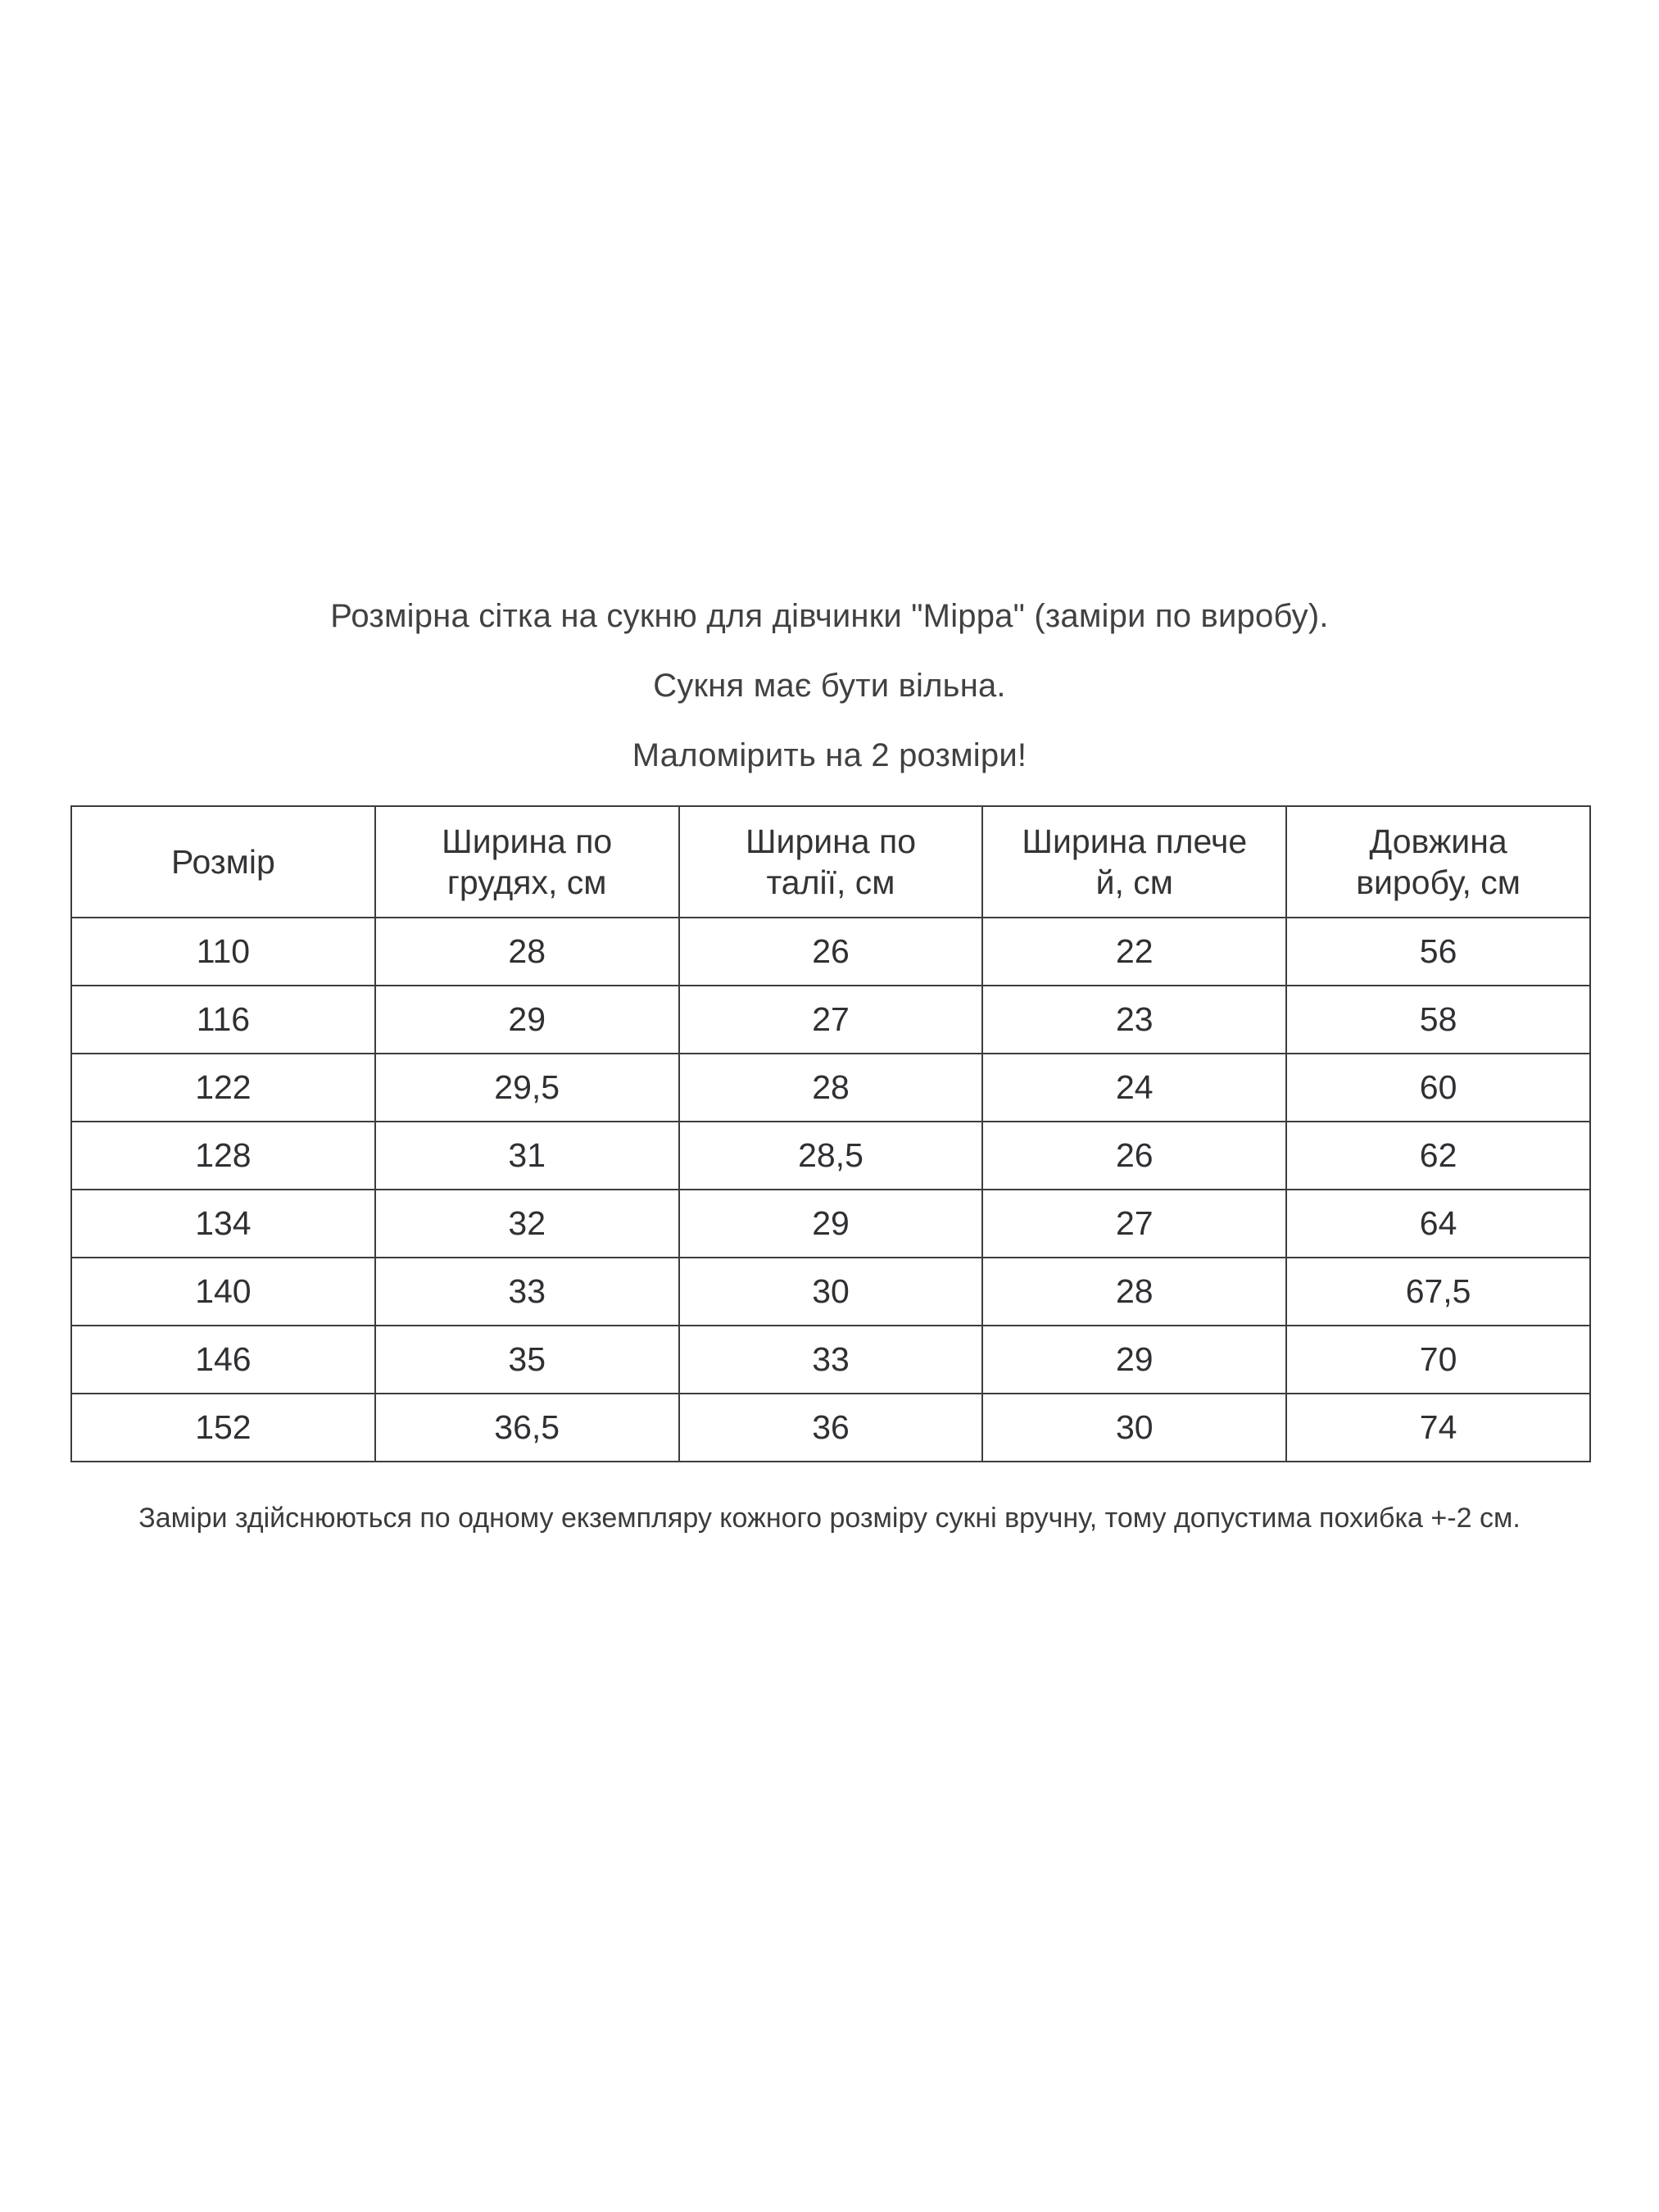 The height and width of the screenshot is (2212, 1659). I want to click on table-row: 140 33 30 28 67,5, so click(830, 1291).